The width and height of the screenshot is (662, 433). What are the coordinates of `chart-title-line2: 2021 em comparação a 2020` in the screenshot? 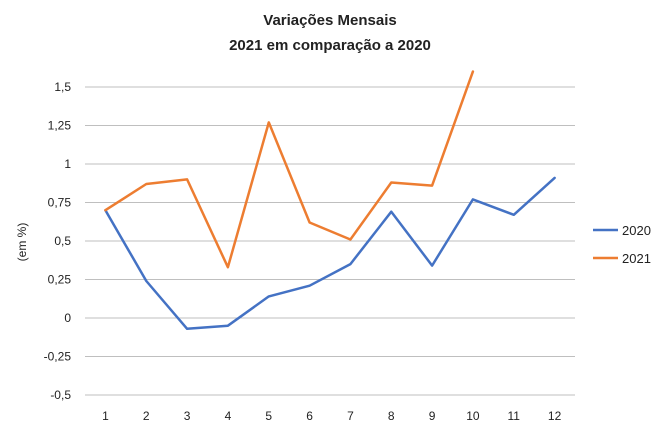 It's located at (330, 45).